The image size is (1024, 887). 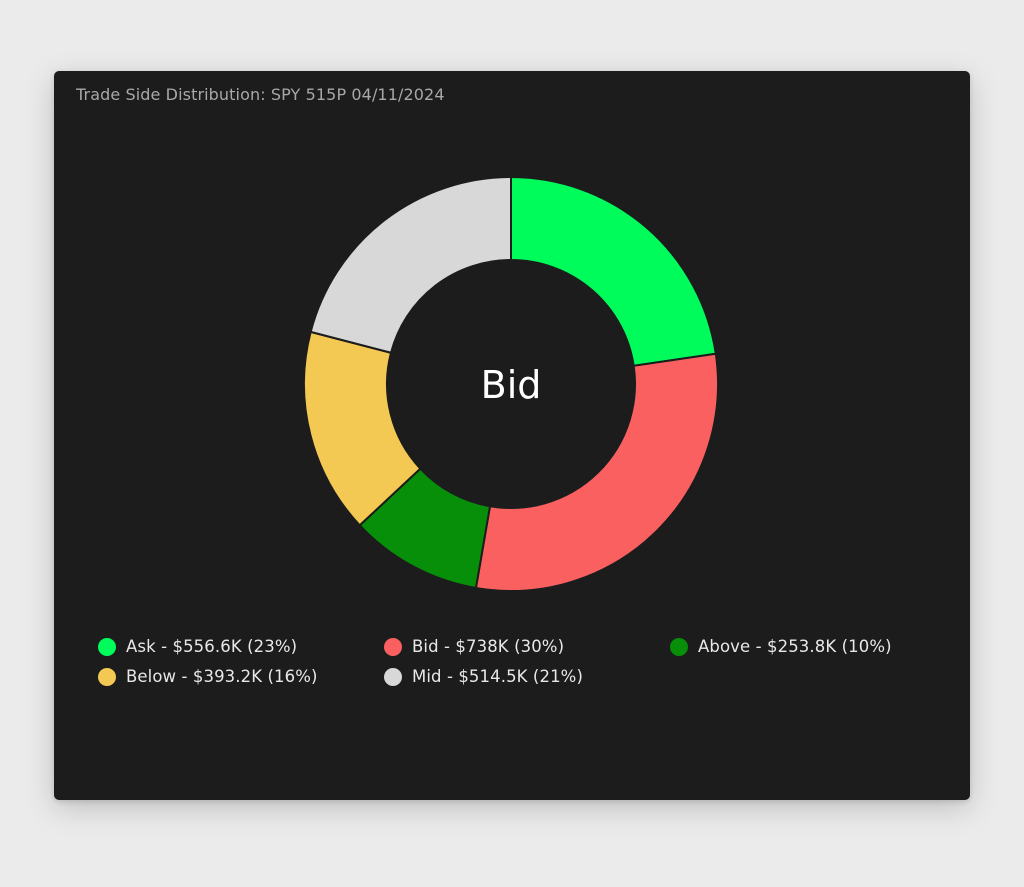 What do you see at coordinates (497, 676) in the screenshot?
I see `legend-label-mid: Mid - $514.5K (21%)` at bounding box center [497, 676].